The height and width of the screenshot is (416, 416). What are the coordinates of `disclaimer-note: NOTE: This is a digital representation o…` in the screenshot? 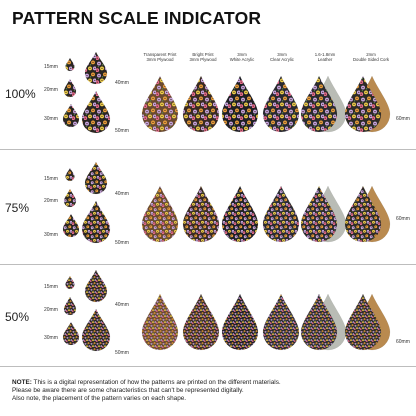 It's located at (210, 391).